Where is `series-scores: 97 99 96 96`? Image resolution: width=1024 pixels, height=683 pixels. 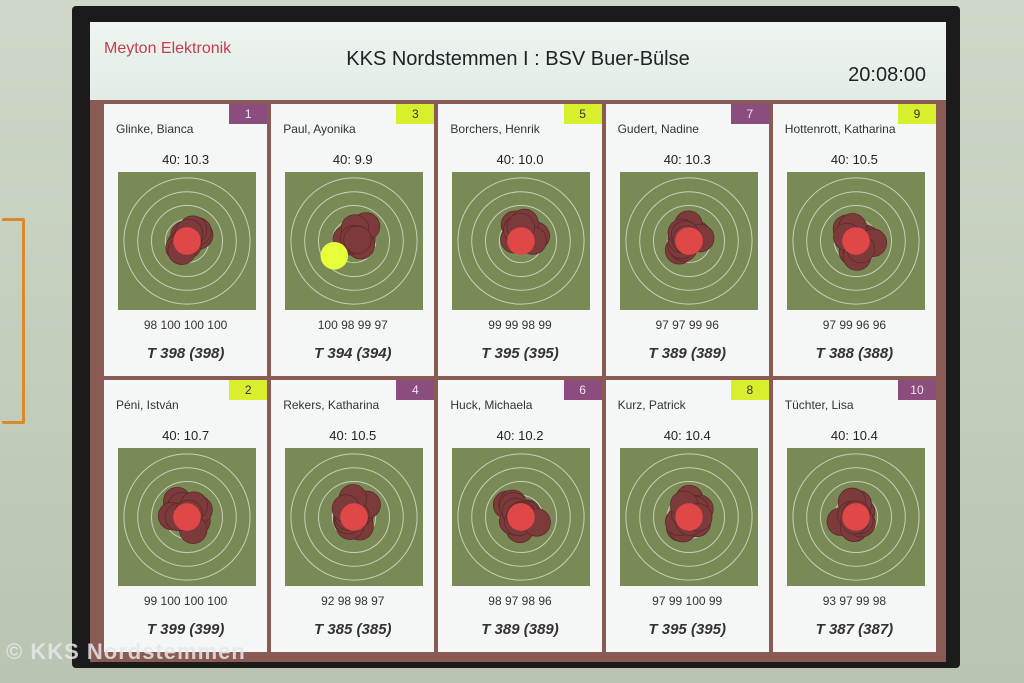 series-scores: 97 99 96 96 is located at coordinates (854, 325).